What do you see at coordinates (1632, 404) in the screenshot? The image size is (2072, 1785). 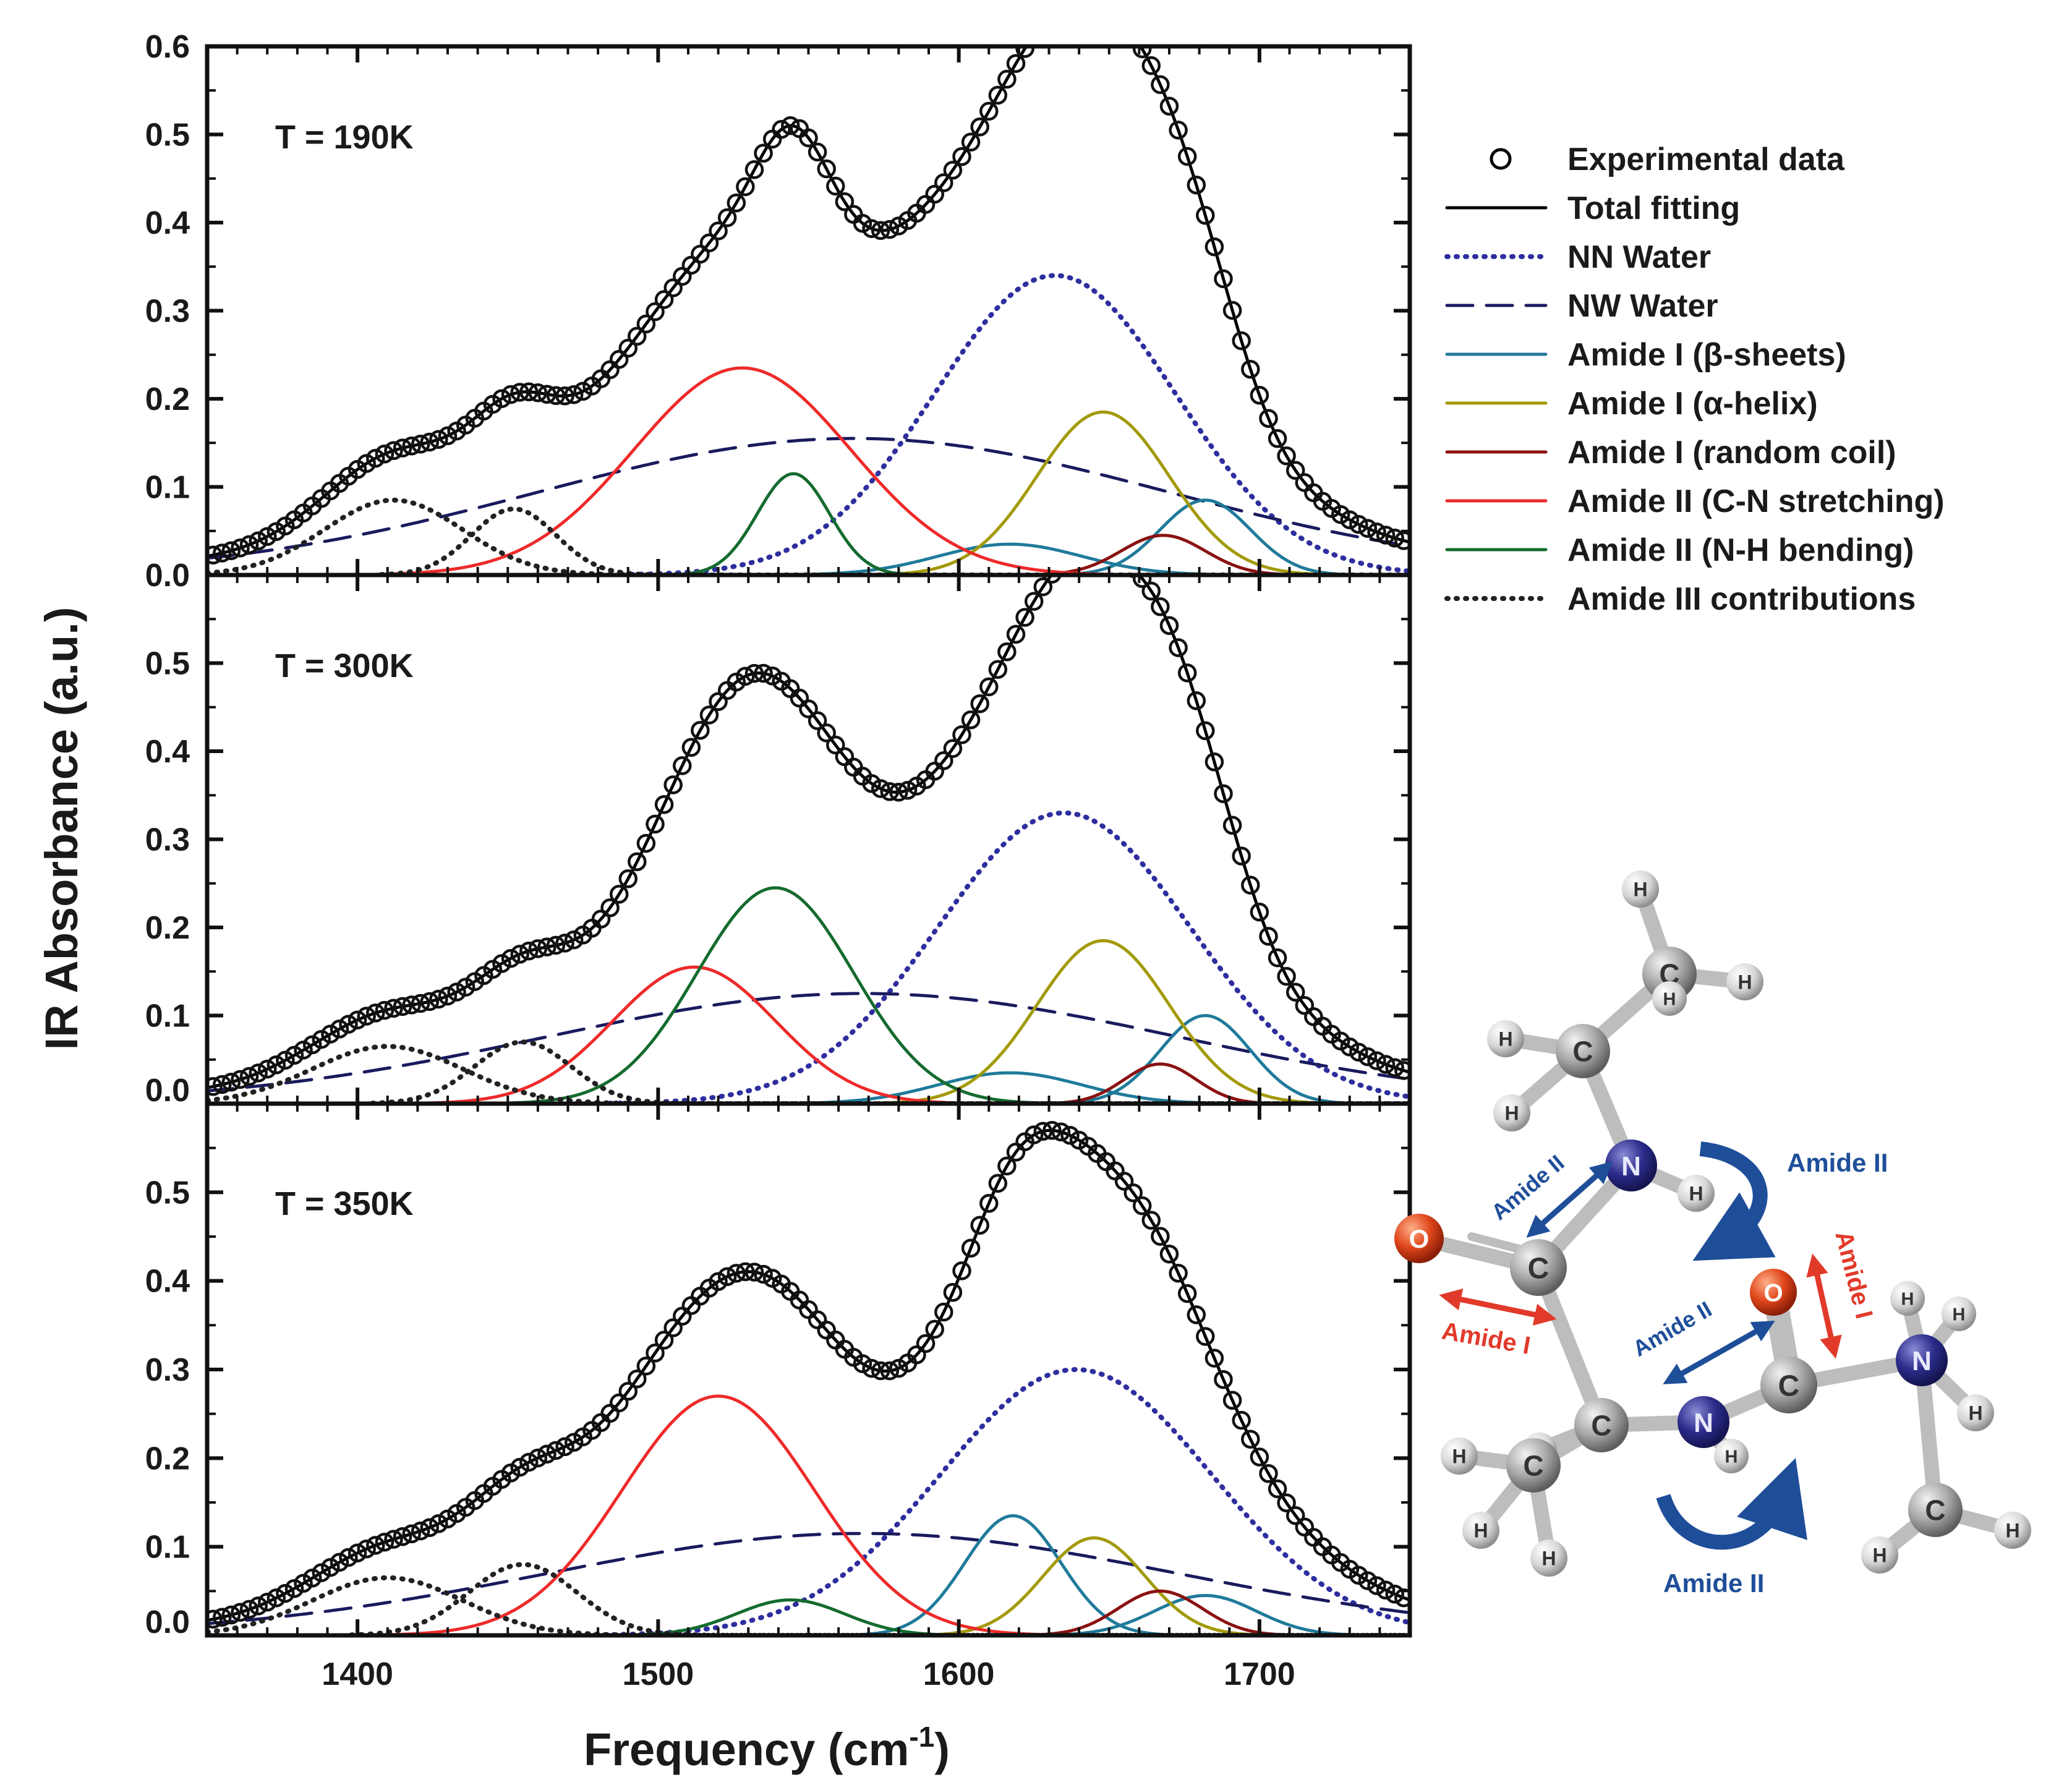 I see `legend-item: Amide I (α-helix)` at bounding box center [1632, 404].